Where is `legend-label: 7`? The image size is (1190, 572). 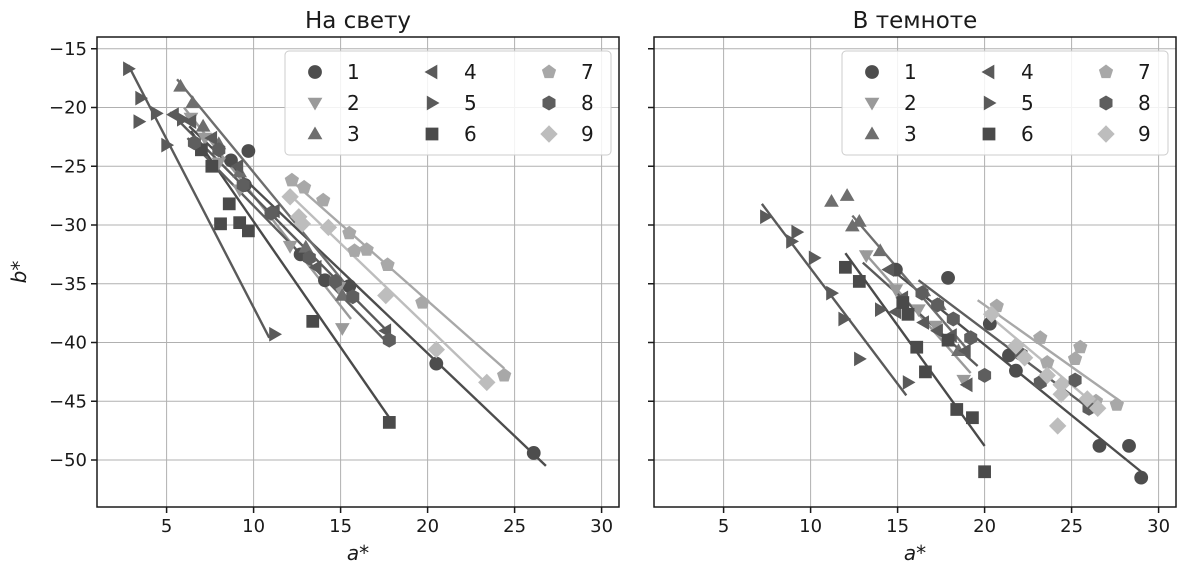
legend-label: 7 is located at coordinates (587, 72).